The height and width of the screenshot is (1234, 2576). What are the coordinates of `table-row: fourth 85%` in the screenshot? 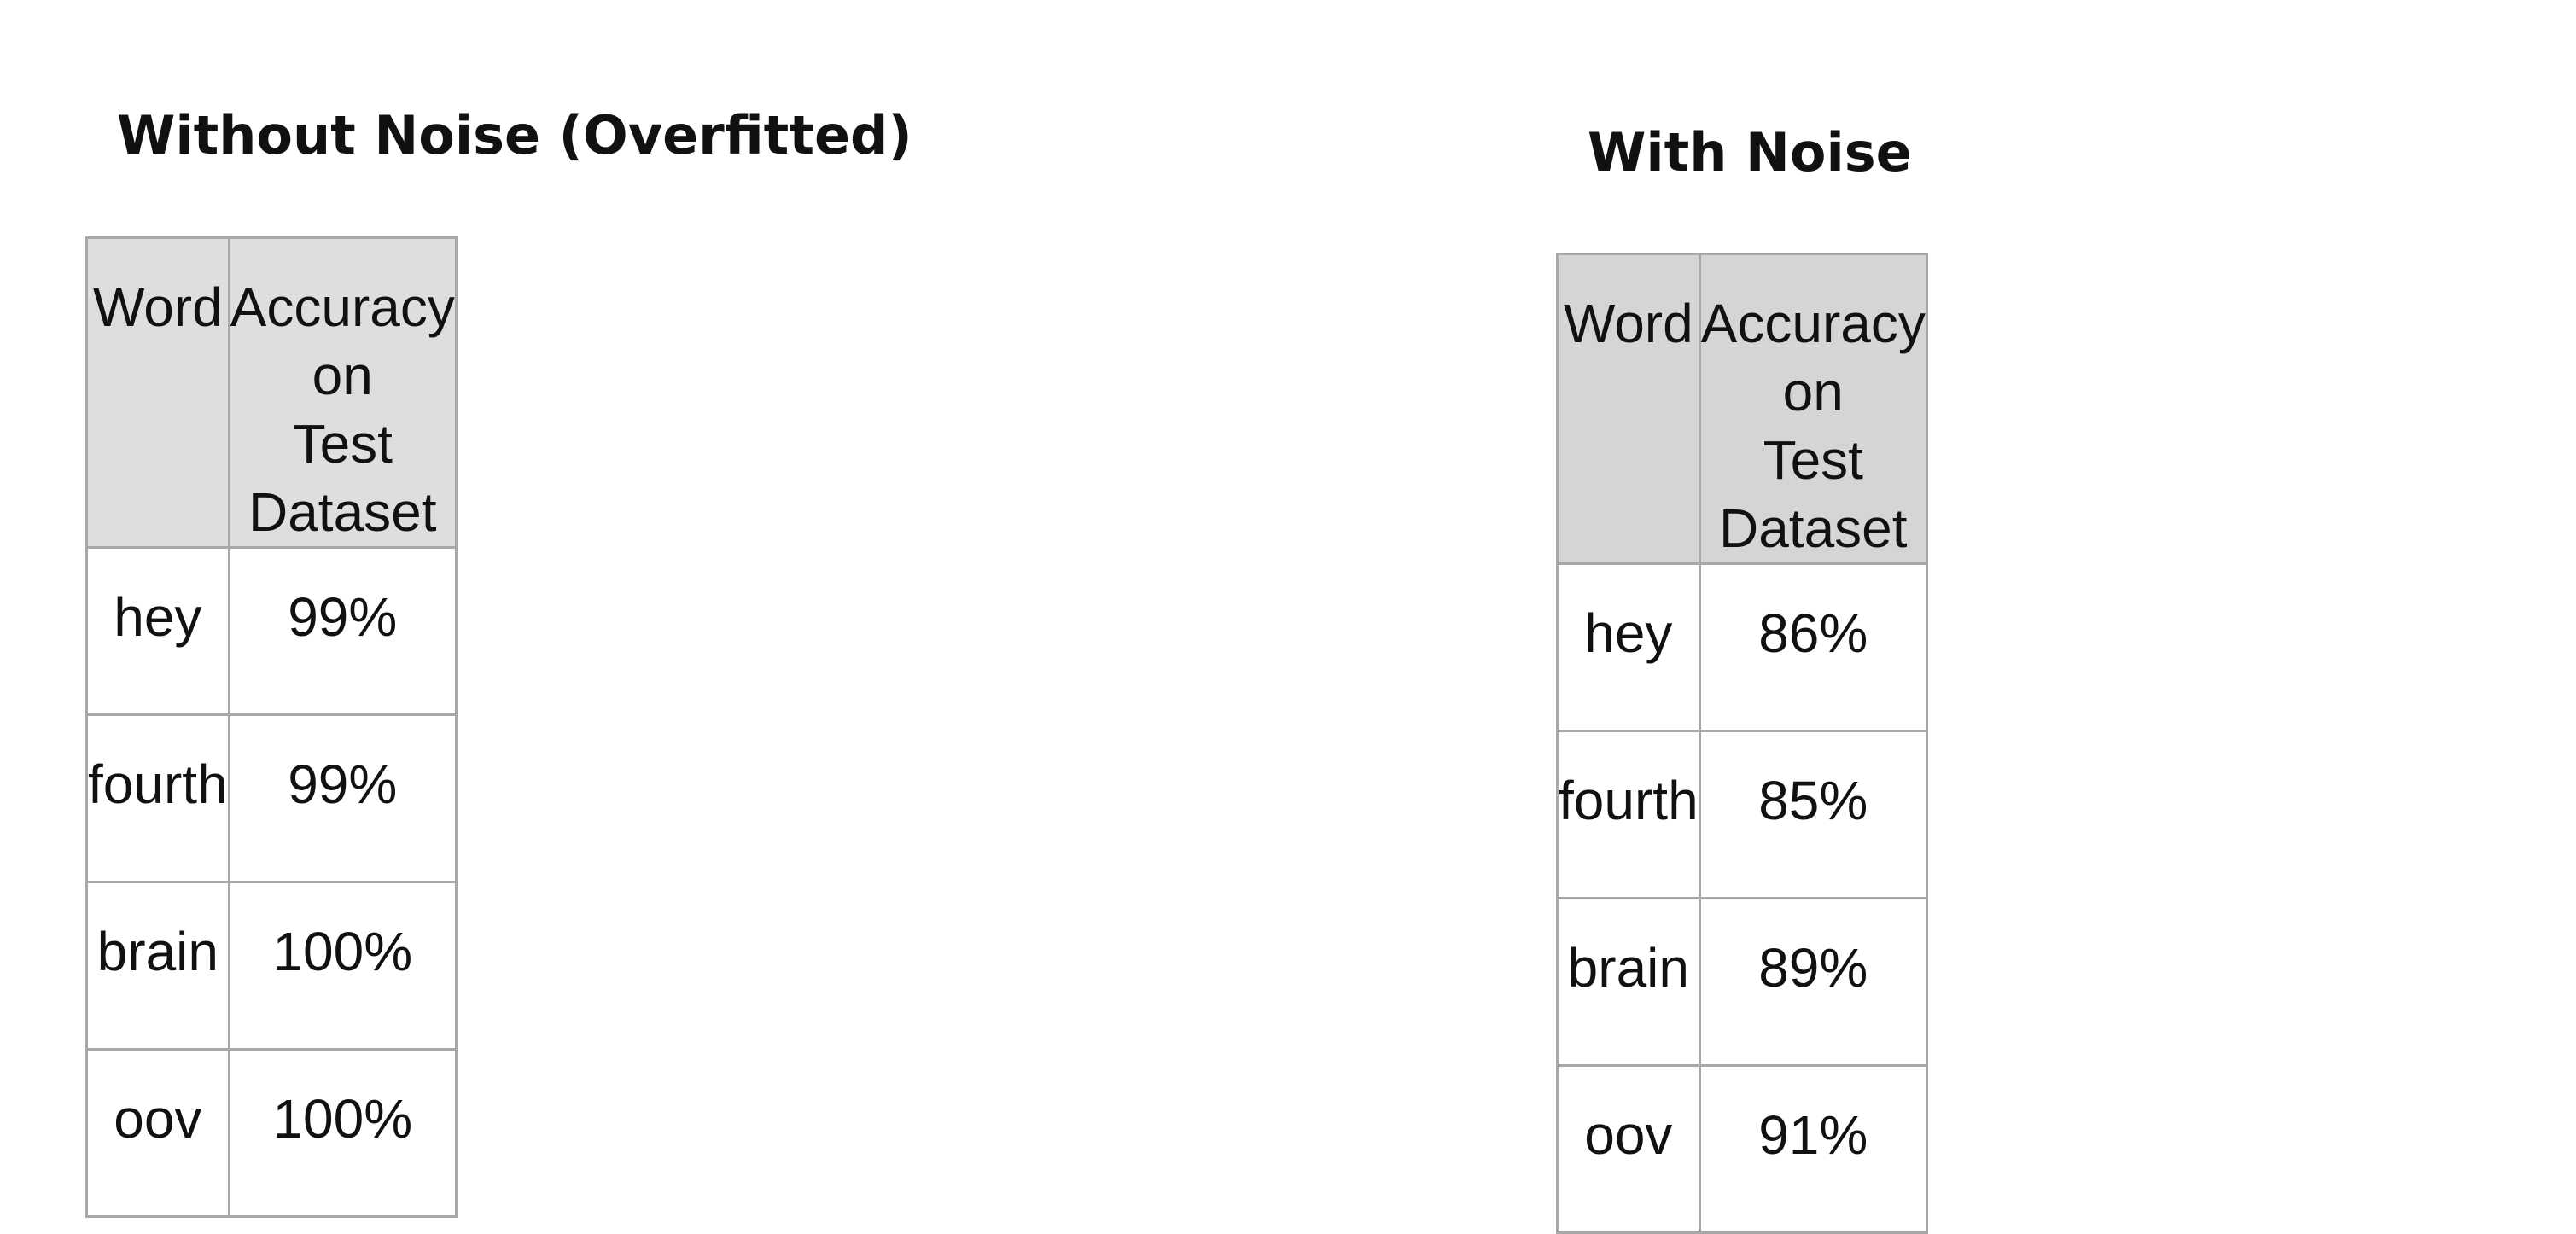 It's located at (1742, 814).